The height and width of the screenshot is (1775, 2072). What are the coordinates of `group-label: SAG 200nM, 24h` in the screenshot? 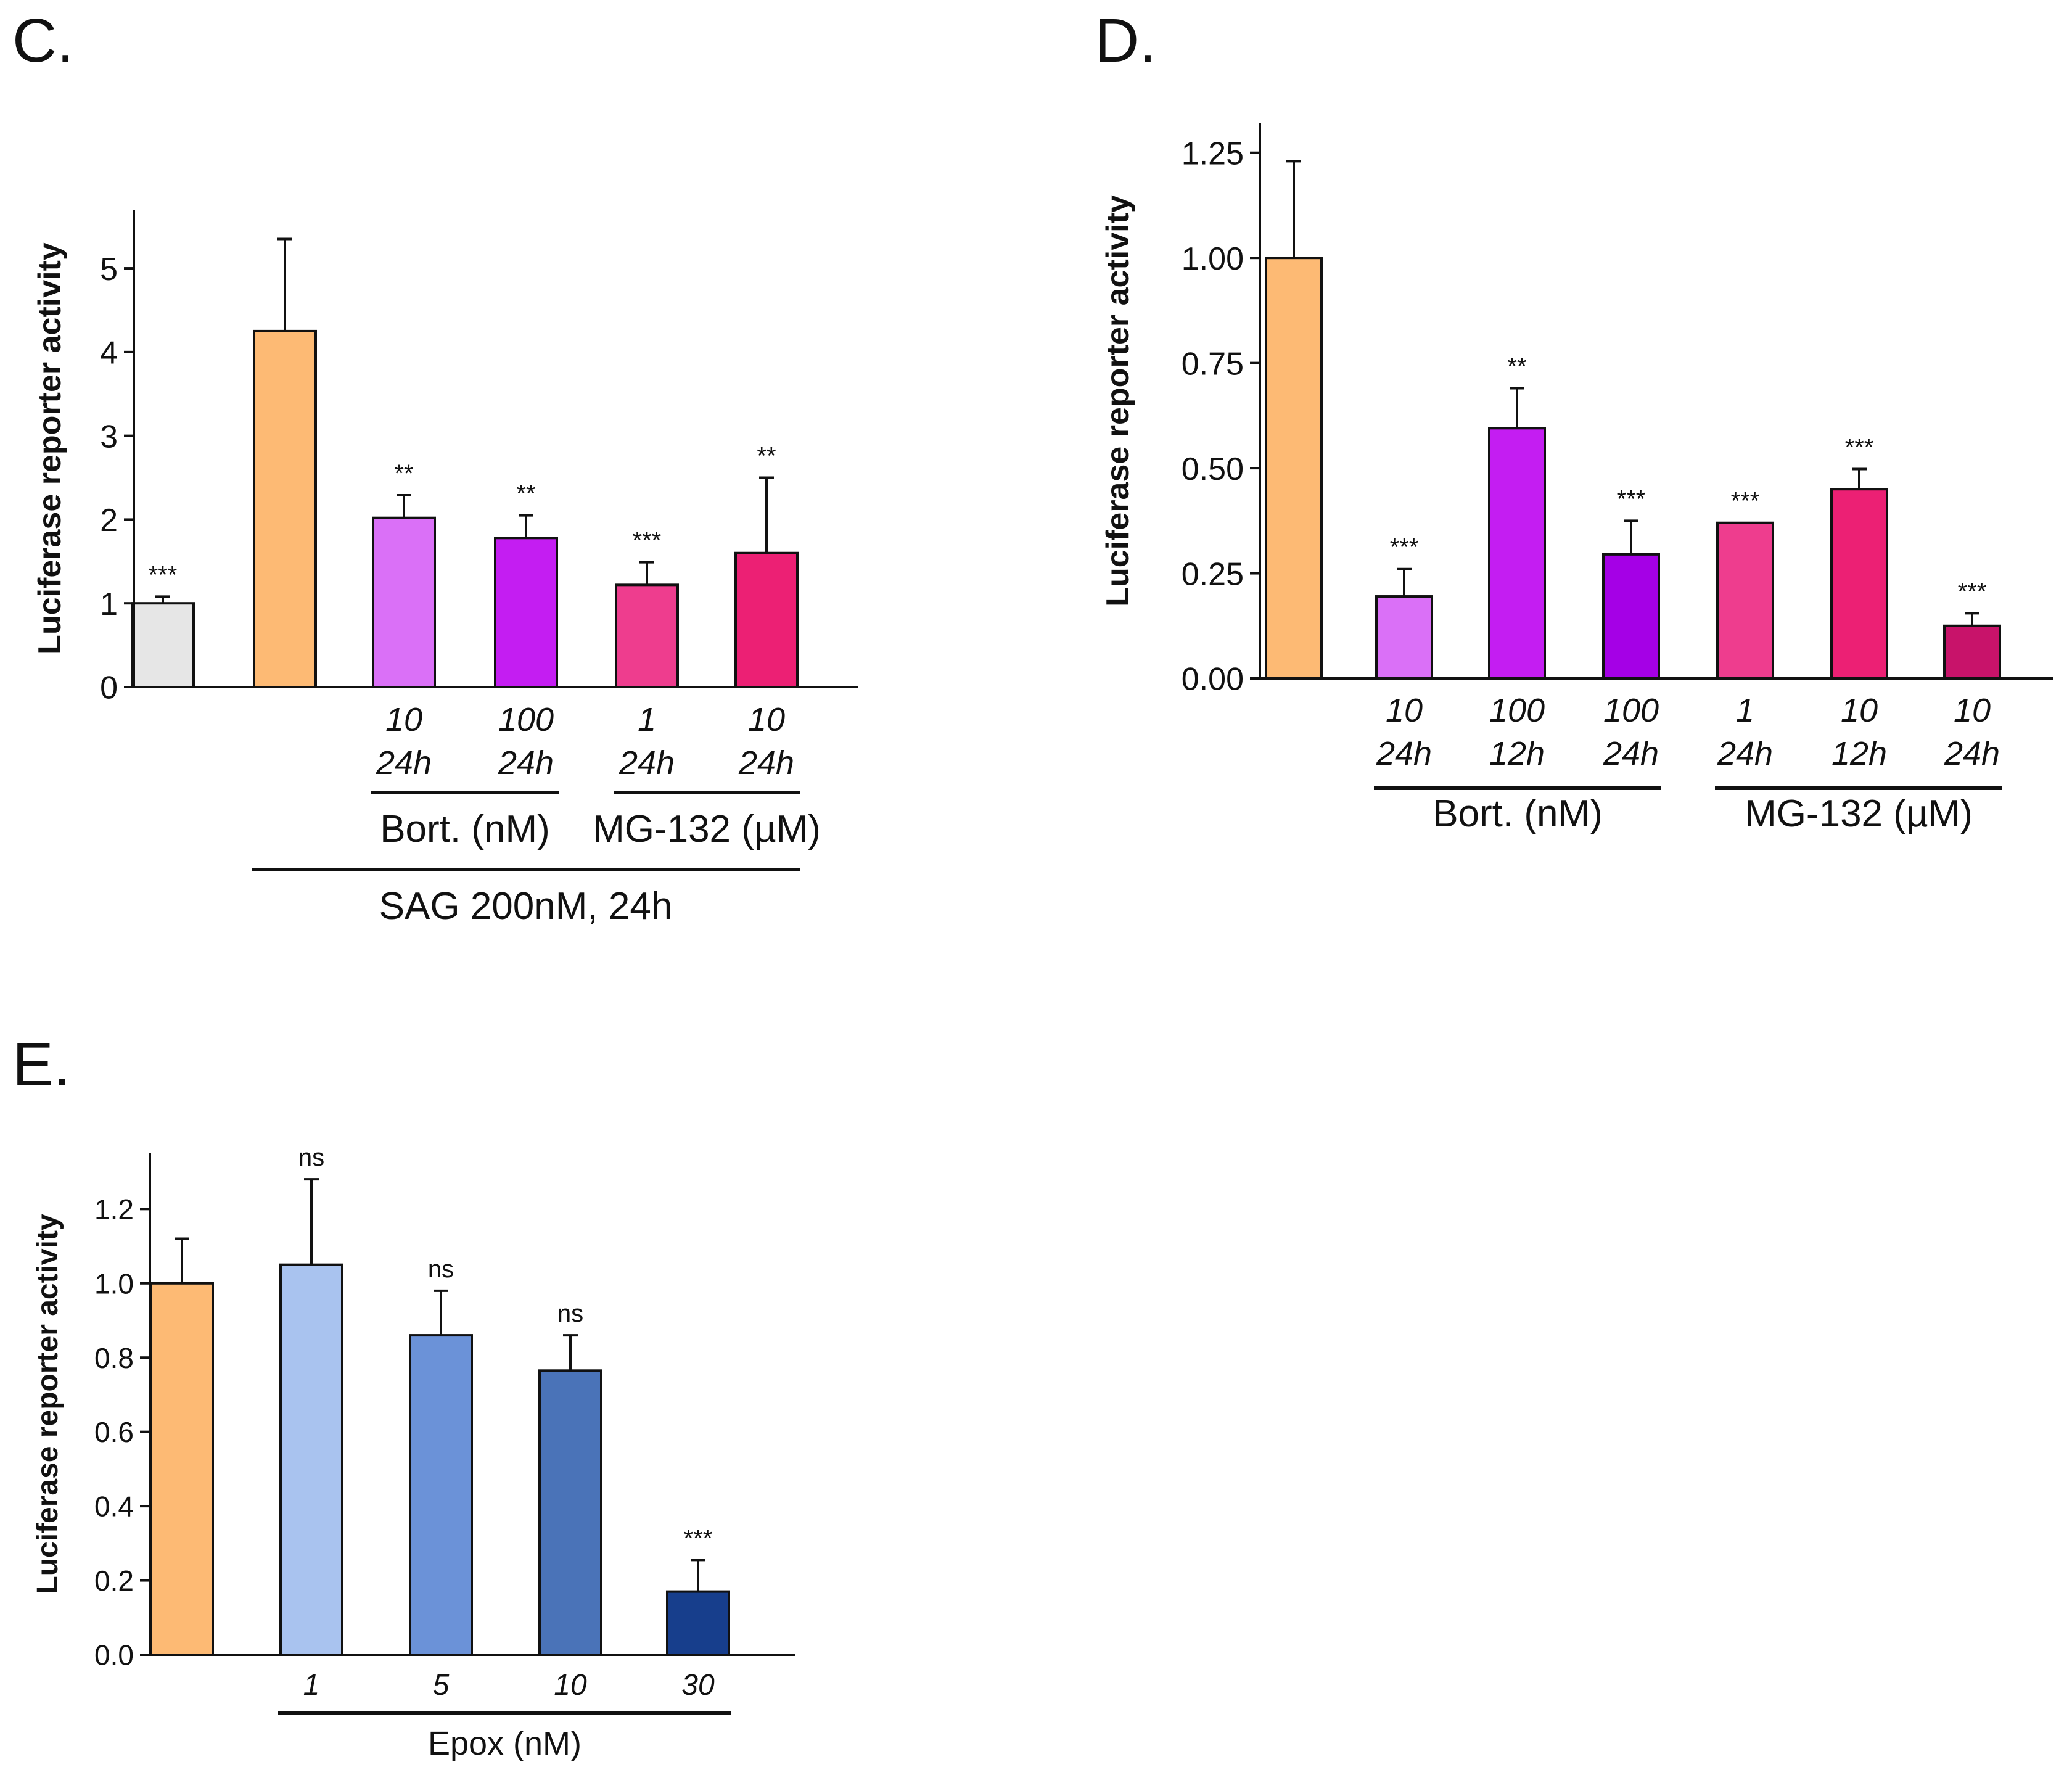 It's located at (526, 906).